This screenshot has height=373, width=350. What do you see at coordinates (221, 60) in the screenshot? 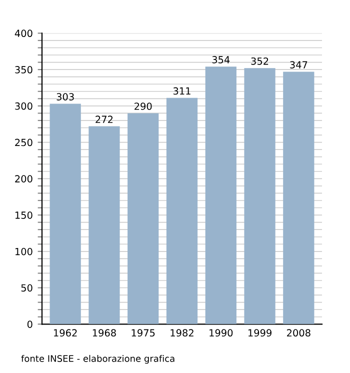
I see `data-label: 354` at bounding box center [221, 60].